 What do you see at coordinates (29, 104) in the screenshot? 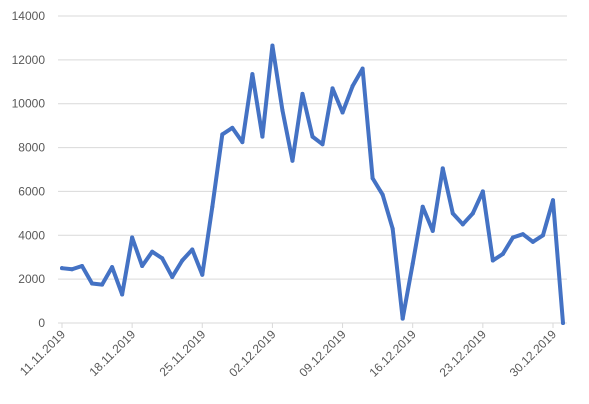
I see `y-tick-label: 10000` at bounding box center [29, 104].